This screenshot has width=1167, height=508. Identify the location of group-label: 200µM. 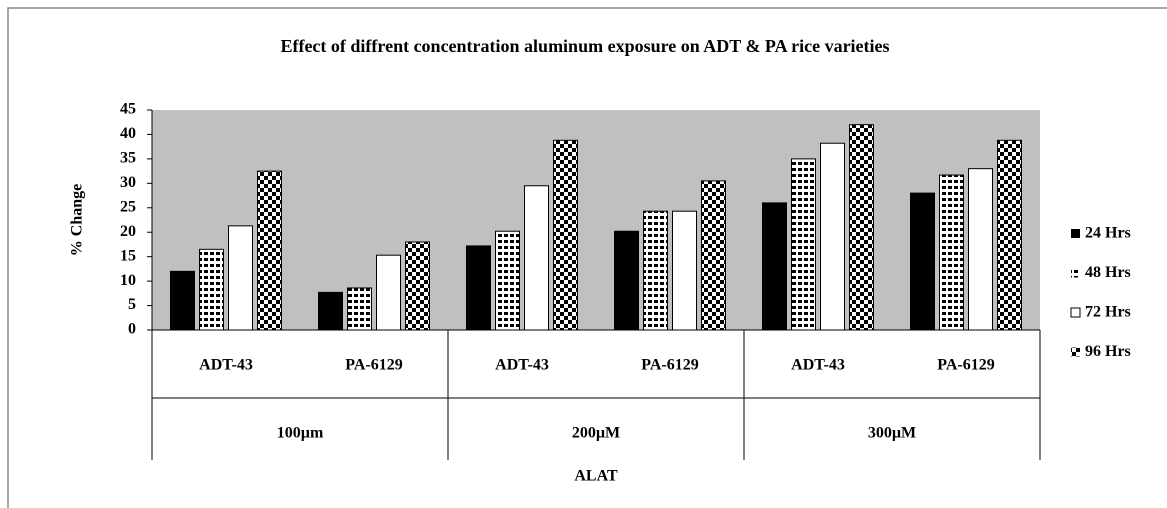
(596, 433).